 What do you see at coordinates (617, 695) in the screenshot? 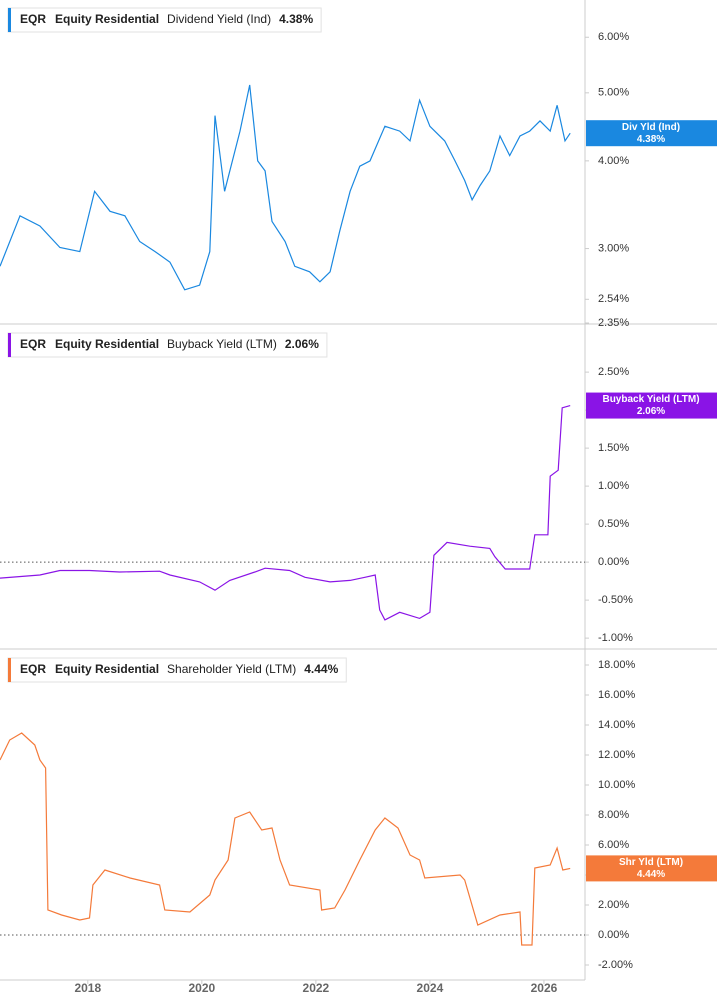
I see `y-tick-label: 16.00%` at bounding box center [617, 695].